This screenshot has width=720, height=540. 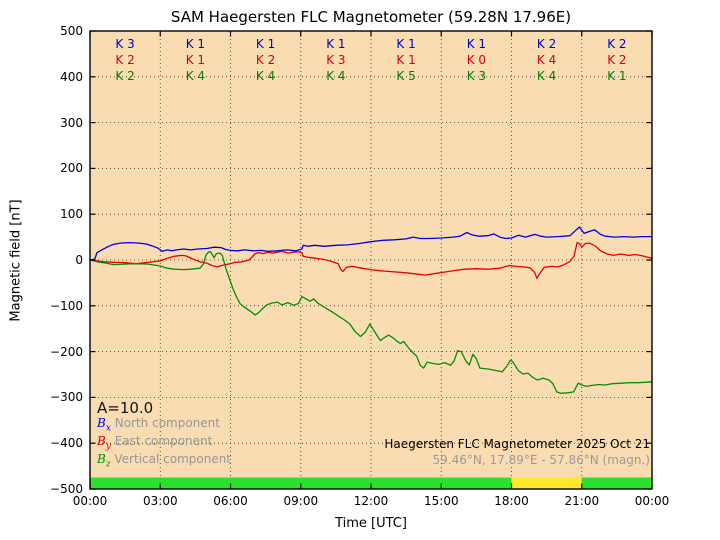 I want to click on k-index-column-21-24: K 2 K 2 K 1, so click(x=617, y=60).